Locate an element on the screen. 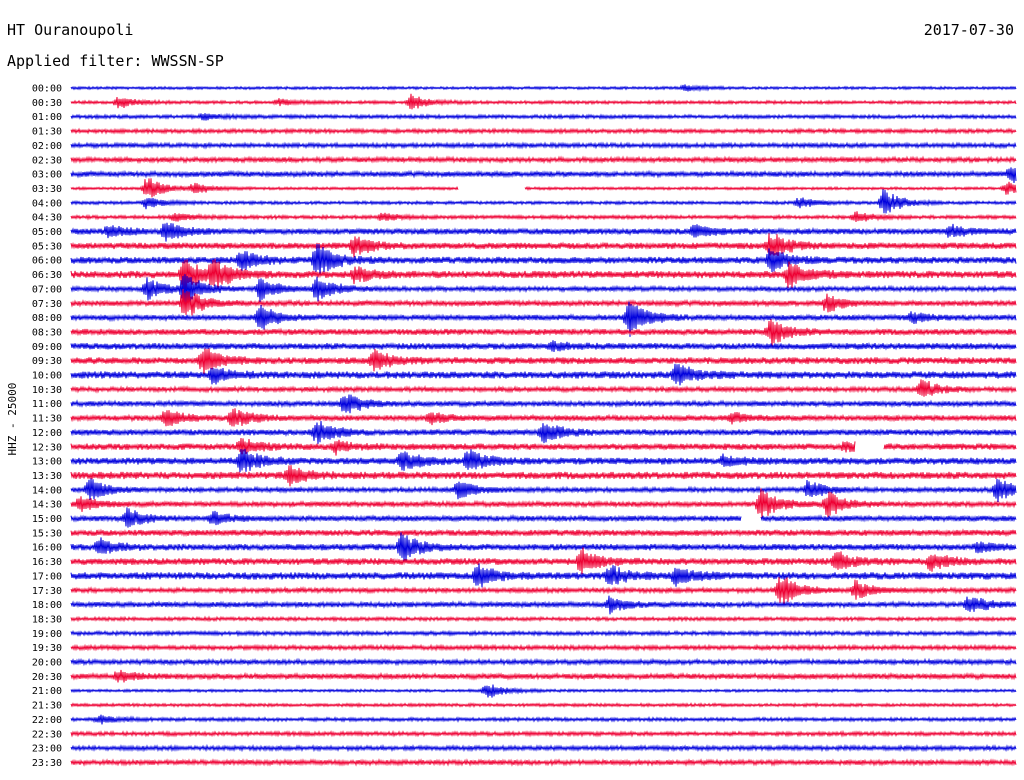  time-tick-label: 18:30 is located at coordinates (47, 619).